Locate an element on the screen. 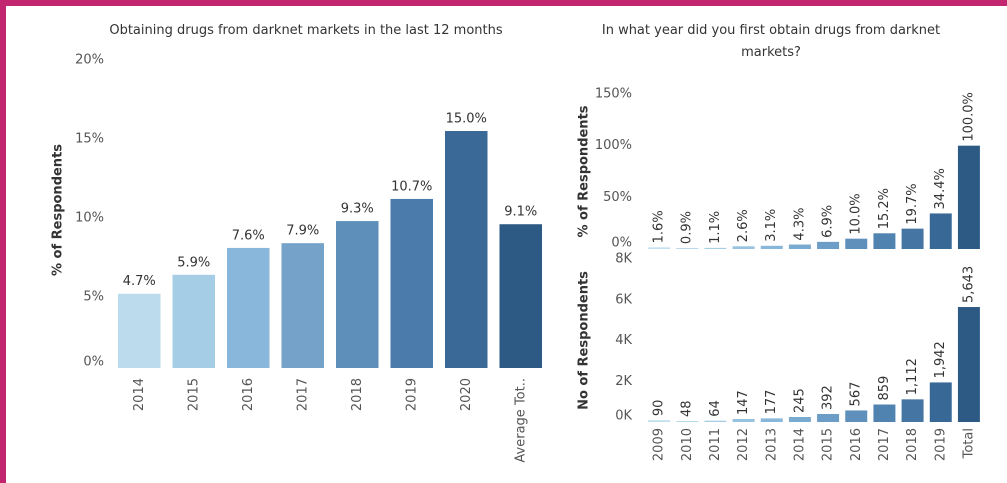 The height and width of the screenshot is (483, 1007). value-label: 34.4% is located at coordinates (940, 188).